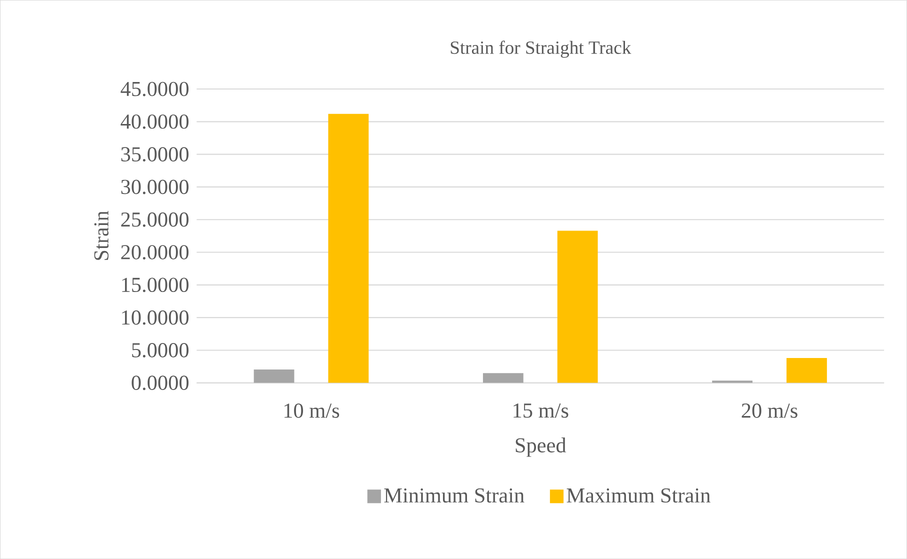  I want to click on x-tick-label: 10 m/s, so click(312, 410).